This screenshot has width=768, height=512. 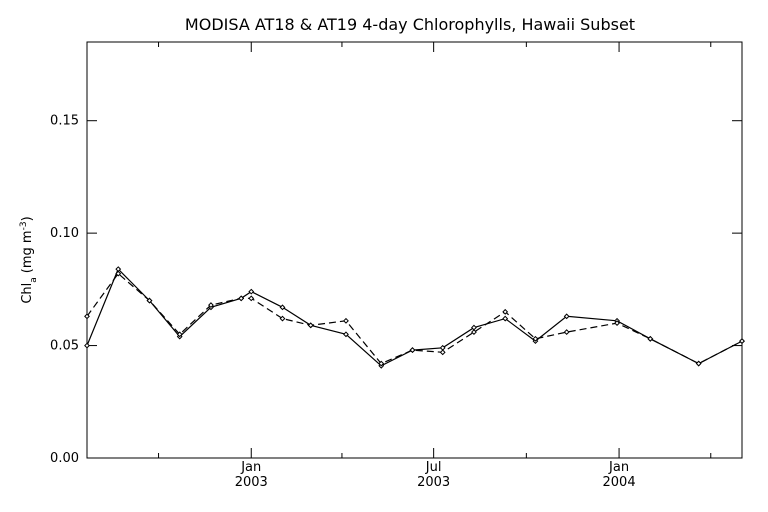 What do you see at coordinates (64, 121) in the screenshot?
I see `y-tick-label: 0.15` at bounding box center [64, 121].